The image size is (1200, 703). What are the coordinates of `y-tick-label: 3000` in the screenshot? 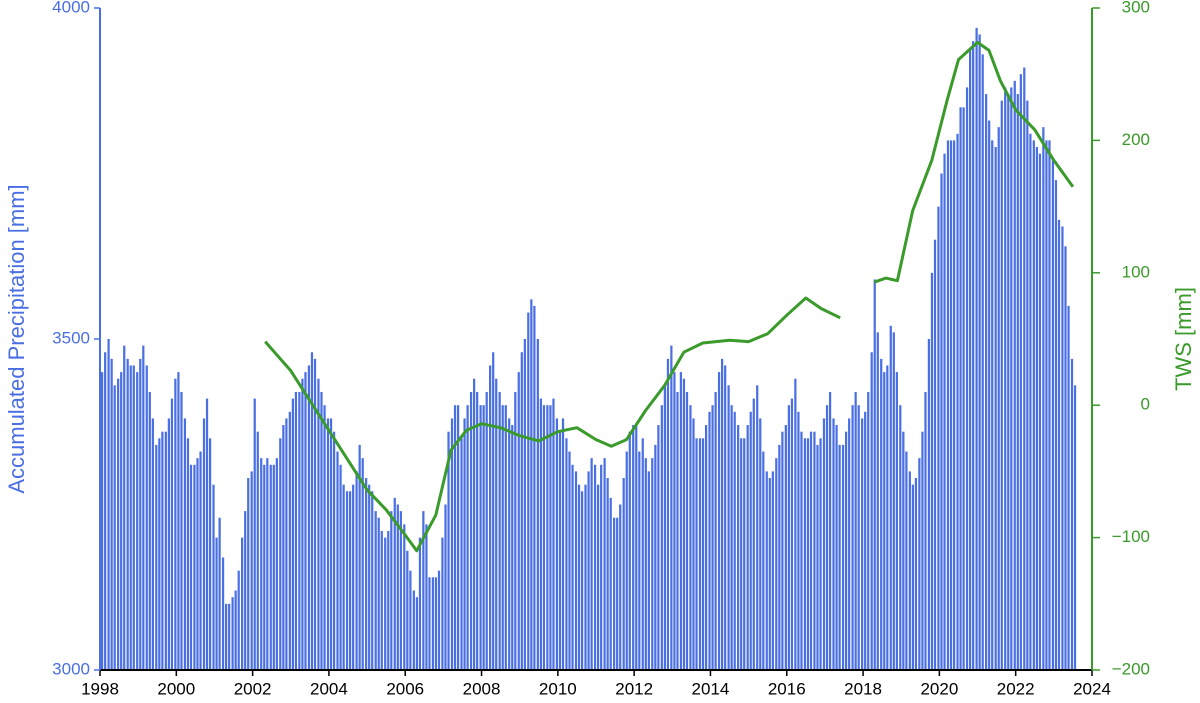 It's located at (71, 668).